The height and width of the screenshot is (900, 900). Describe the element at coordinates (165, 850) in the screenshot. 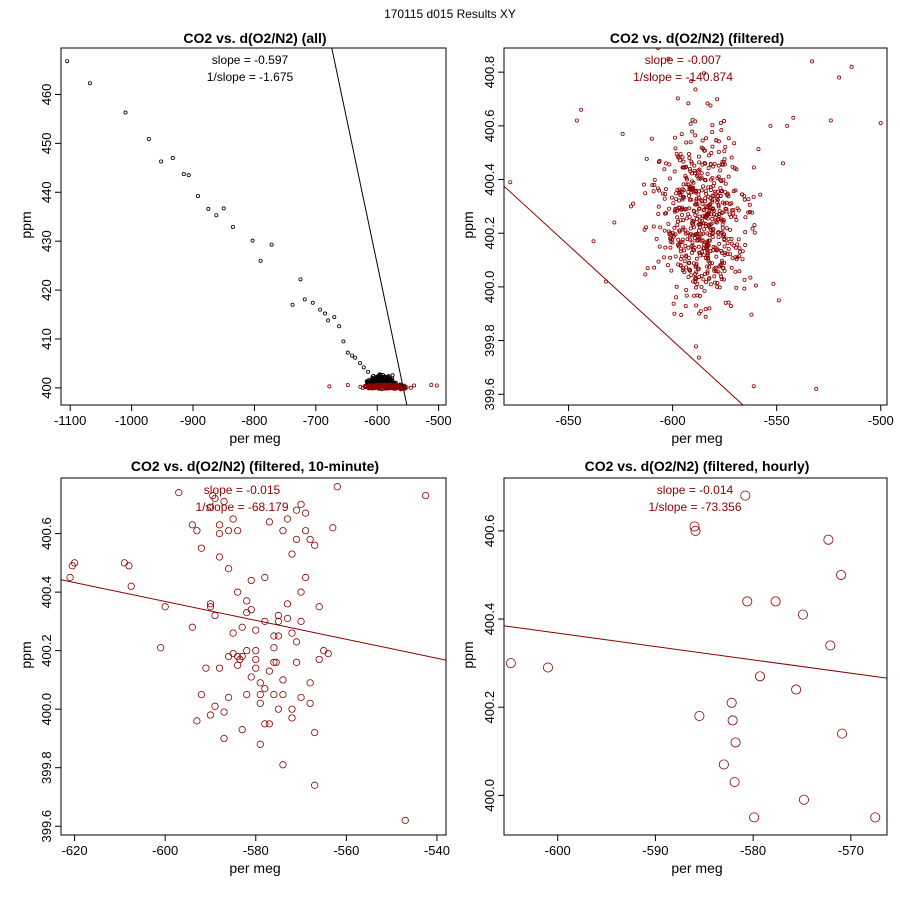

I see `x-tick-label: -600` at that location.